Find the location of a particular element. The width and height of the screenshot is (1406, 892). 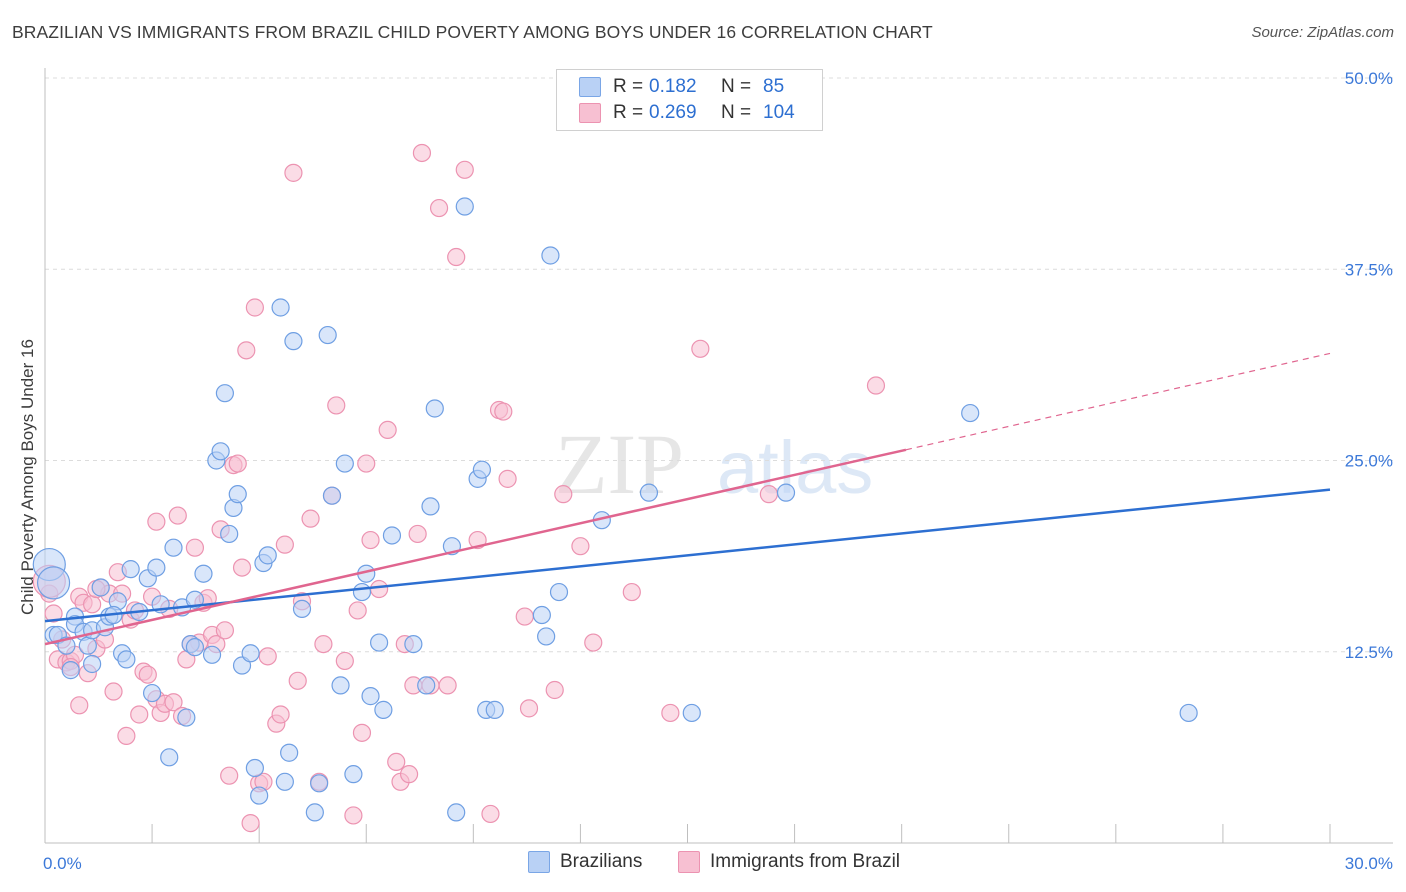

trend-line-brazilians is located at coordinates (687, 555).